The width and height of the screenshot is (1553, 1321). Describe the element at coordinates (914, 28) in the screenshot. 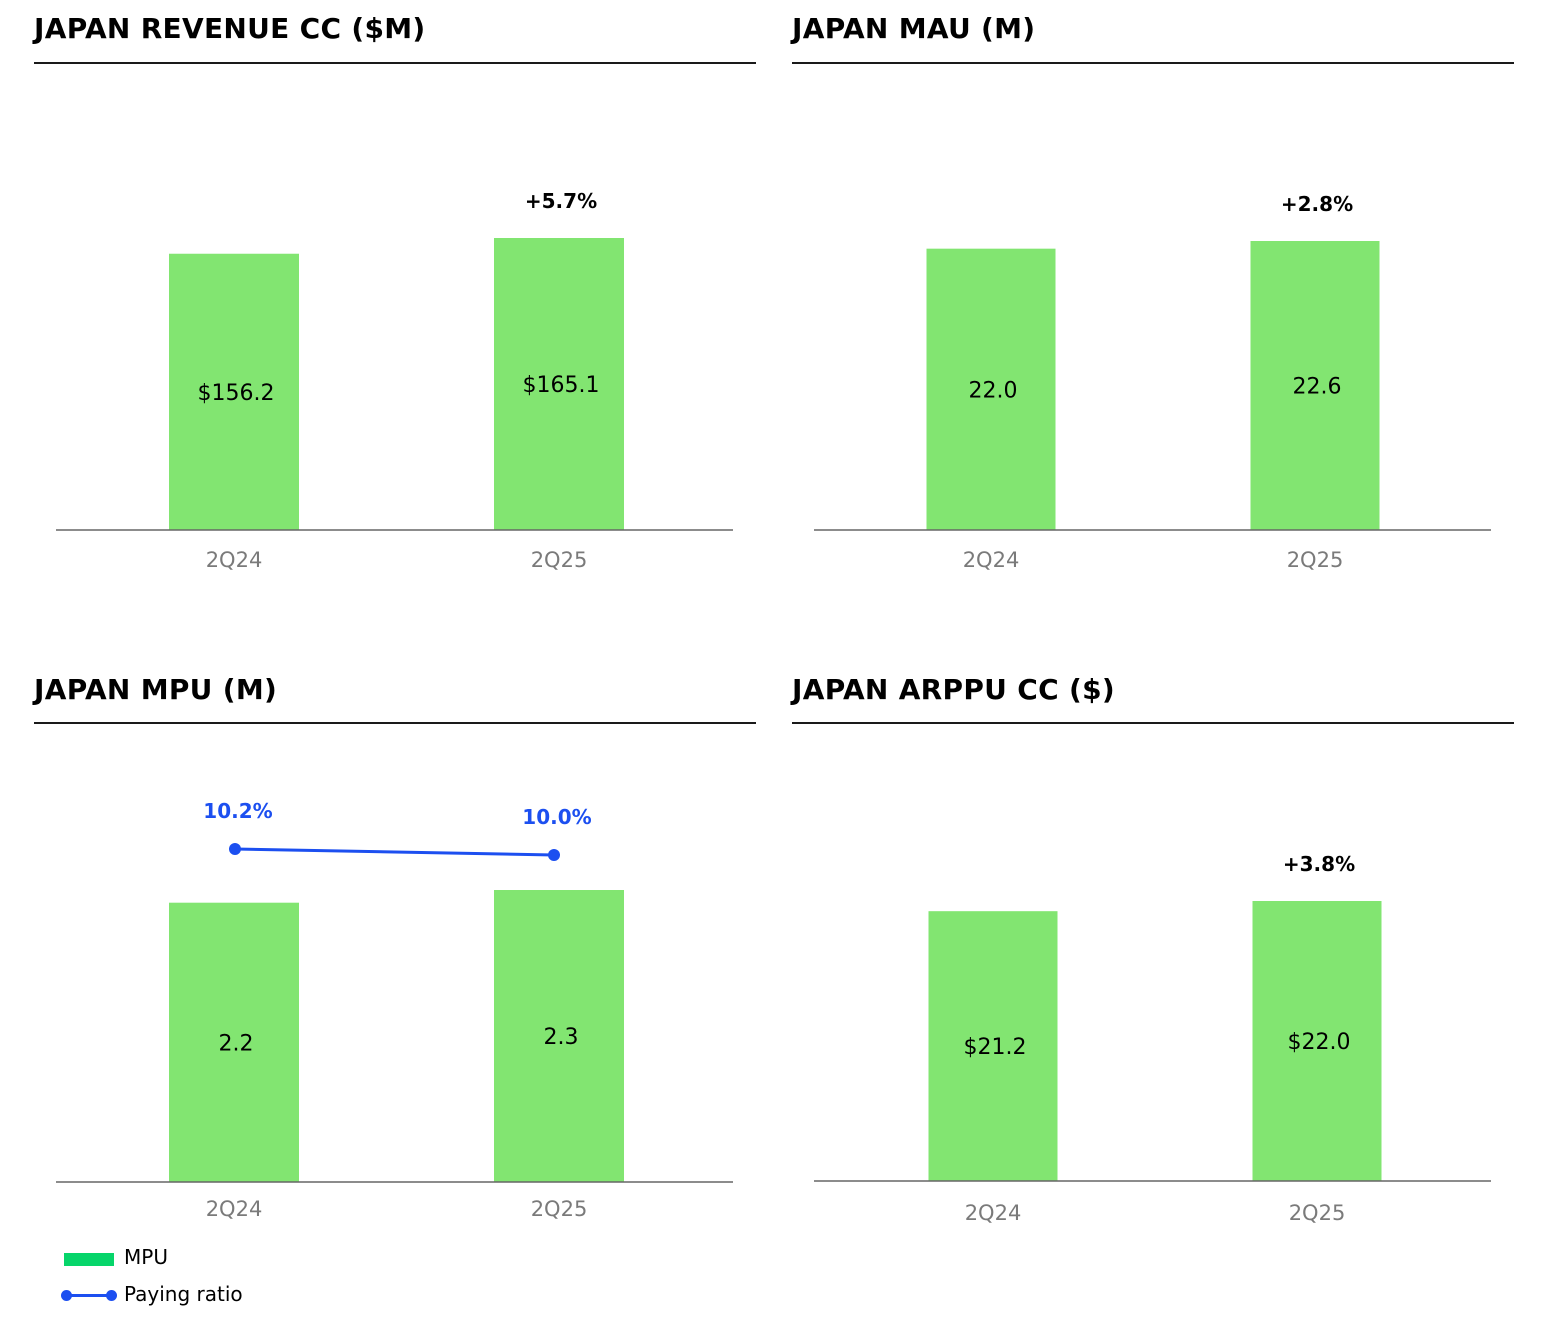

I see `mau-title: JAPAN MAU (M)` at that location.